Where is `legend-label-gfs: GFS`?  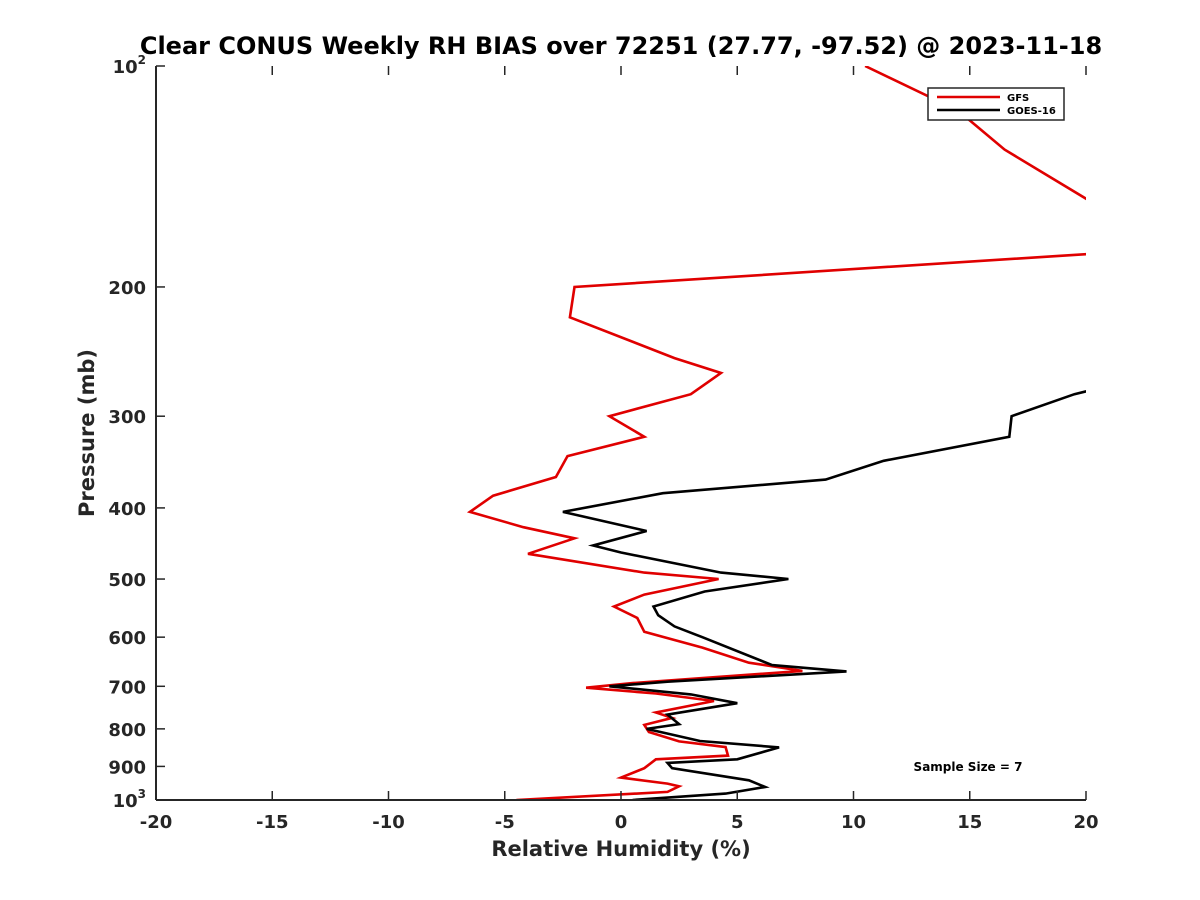 legend-label-gfs: GFS is located at coordinates (1018, 98).